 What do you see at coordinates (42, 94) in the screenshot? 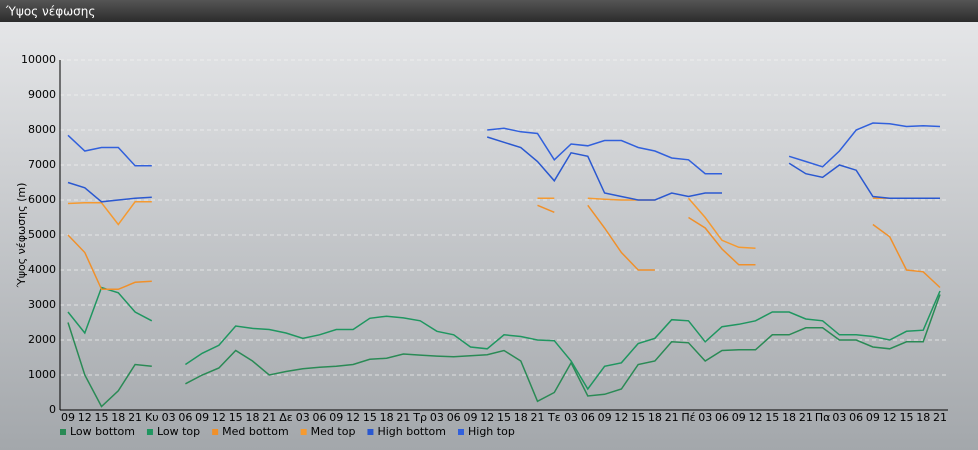
I see `y-tick-label: 9000` at bounding box center [42, 94].